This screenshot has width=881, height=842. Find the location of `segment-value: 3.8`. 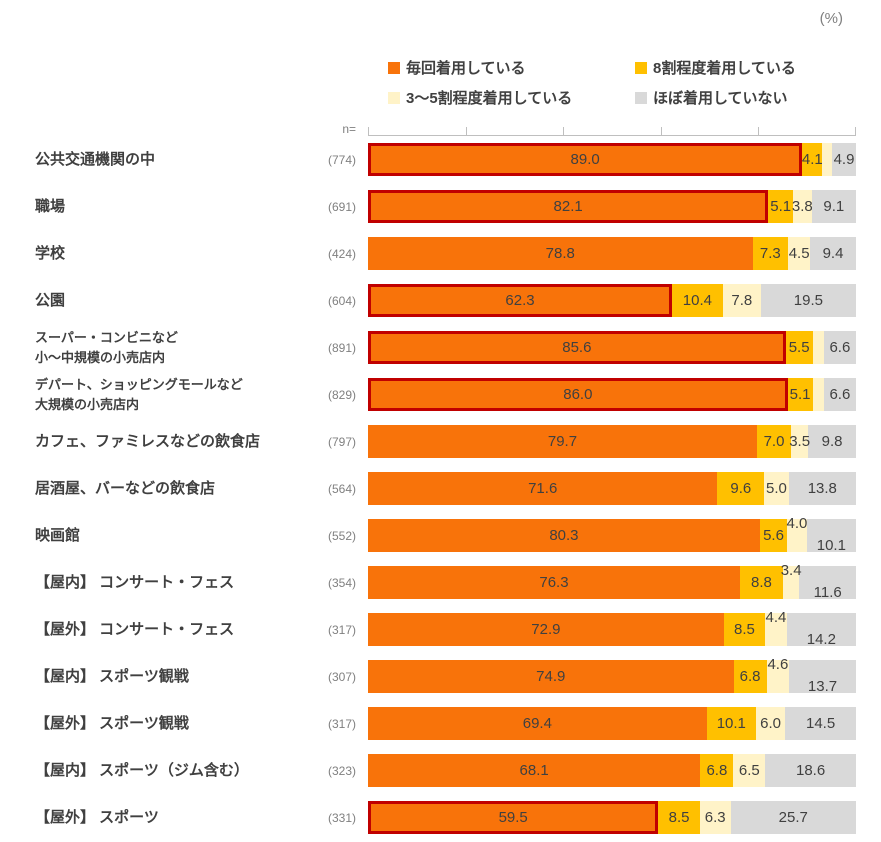

segment-value: 3.8 is located at coordinates (802, 206).